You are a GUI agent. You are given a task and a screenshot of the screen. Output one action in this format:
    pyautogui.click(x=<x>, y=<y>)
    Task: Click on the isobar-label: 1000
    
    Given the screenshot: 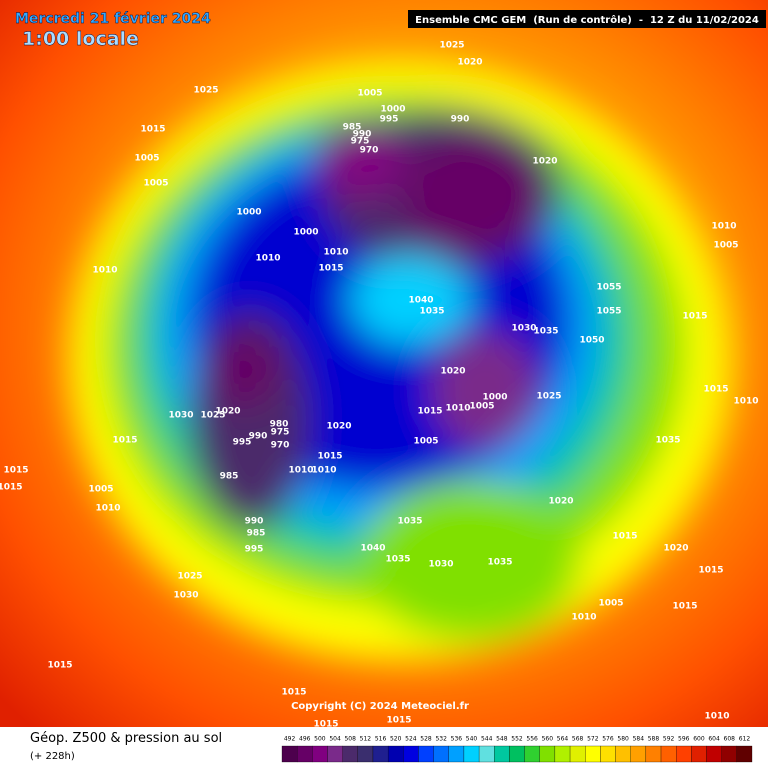 What is the action you would take?
    pyautogui.click(x=392, y=110)
    